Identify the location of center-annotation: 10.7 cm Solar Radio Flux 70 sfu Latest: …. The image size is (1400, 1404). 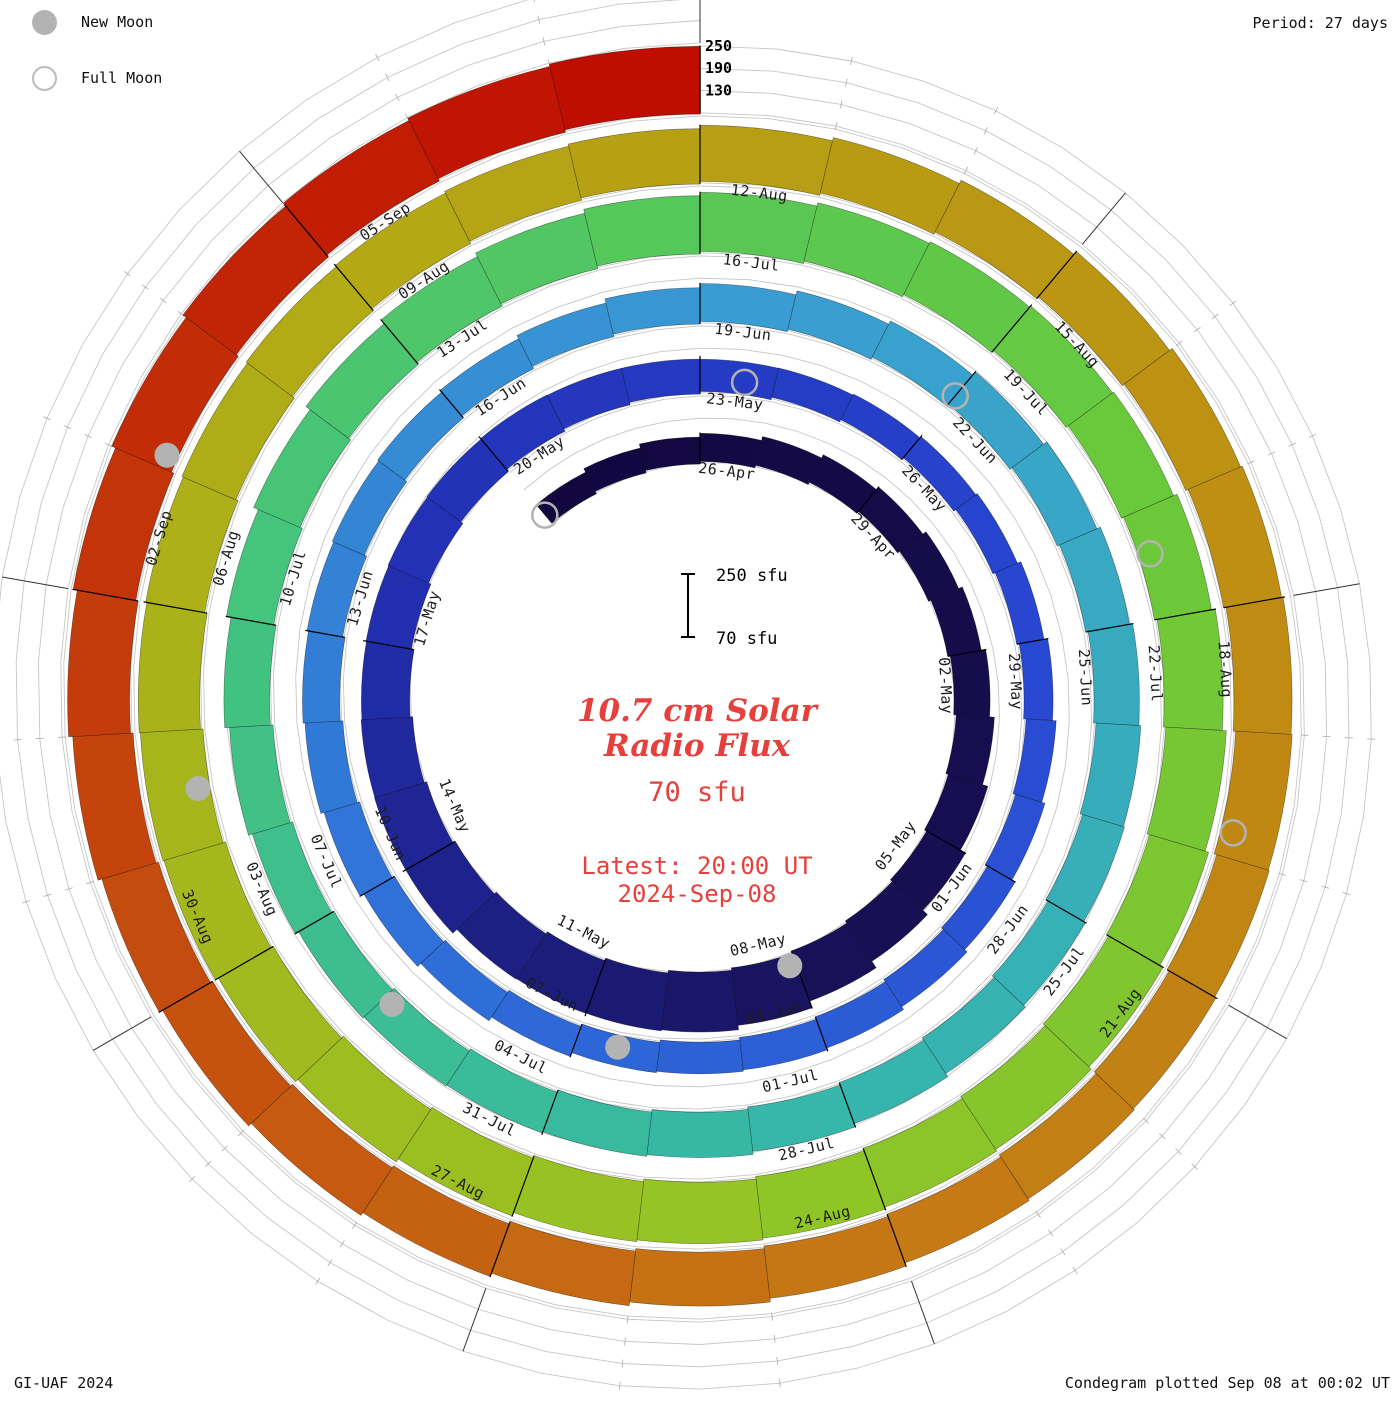
(697, 801).